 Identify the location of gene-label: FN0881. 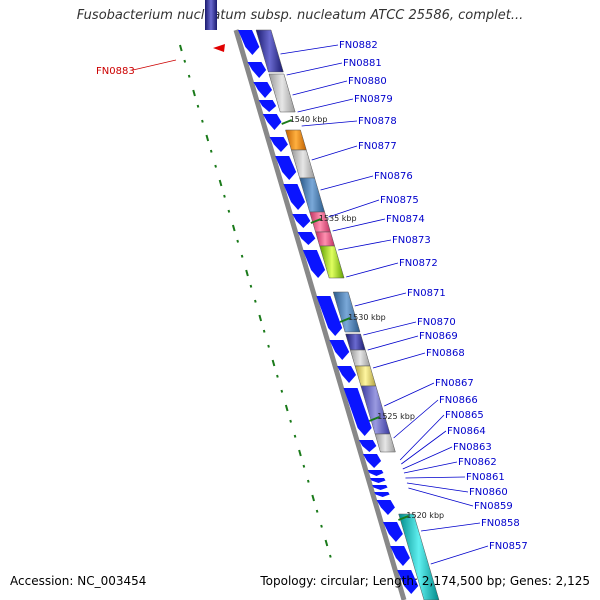
(362, 63).